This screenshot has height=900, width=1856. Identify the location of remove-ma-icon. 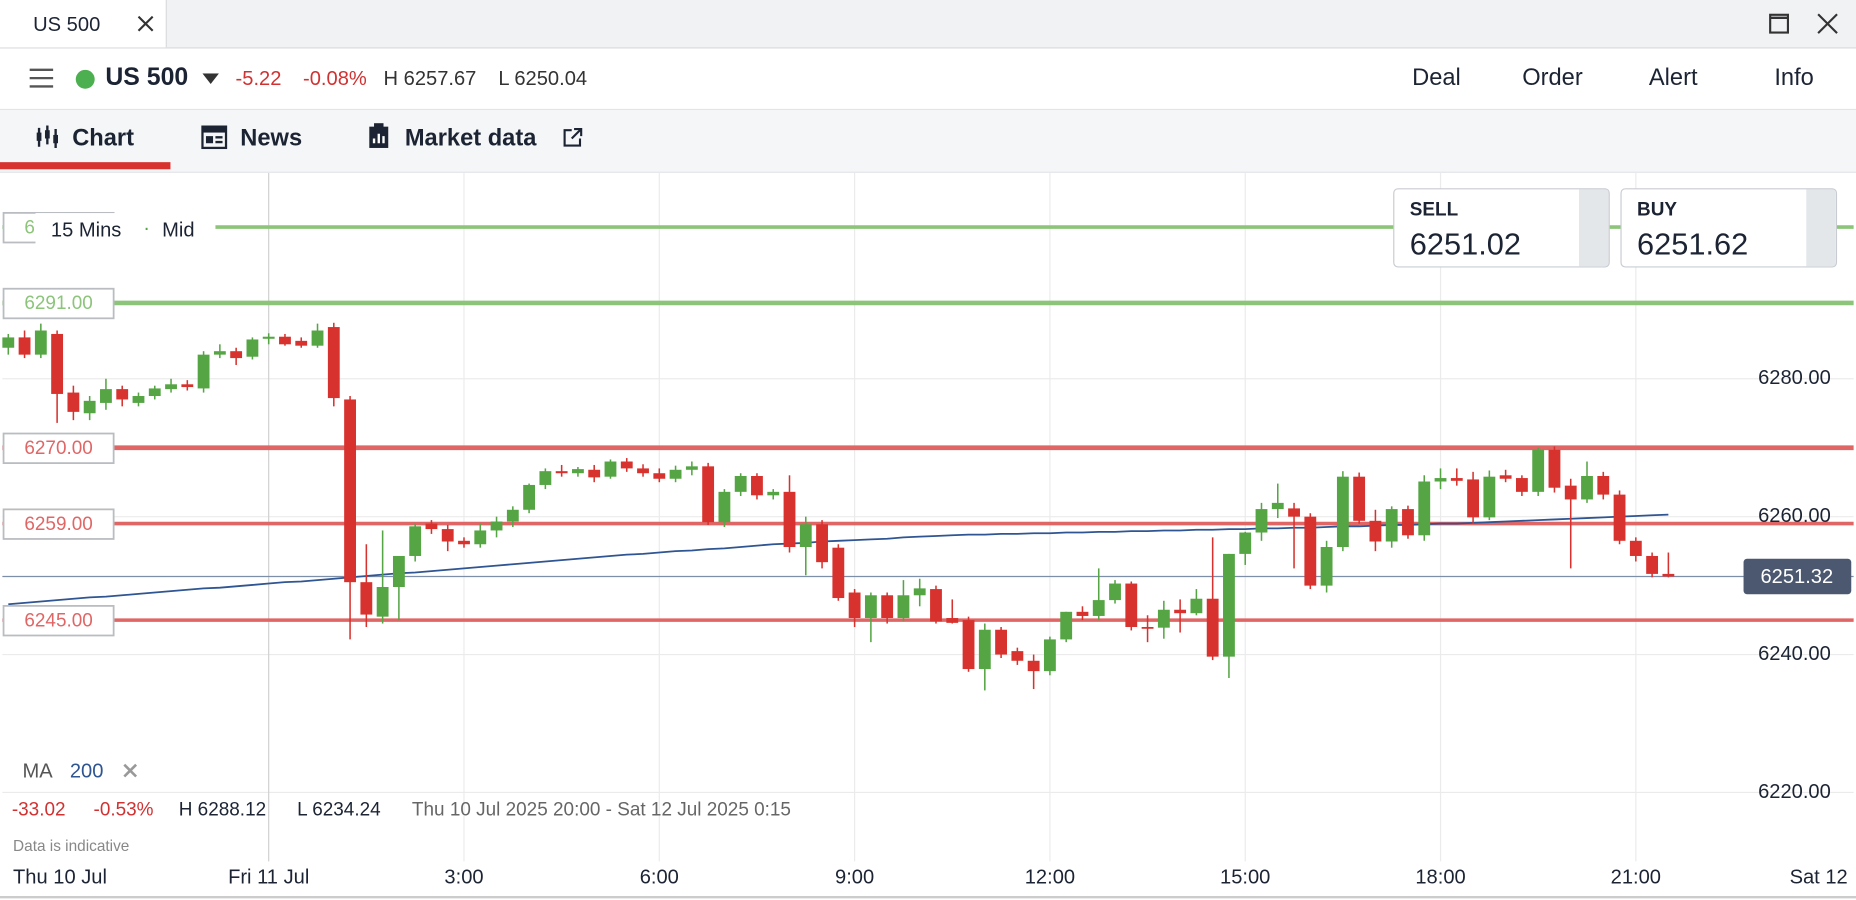
(130, 770).